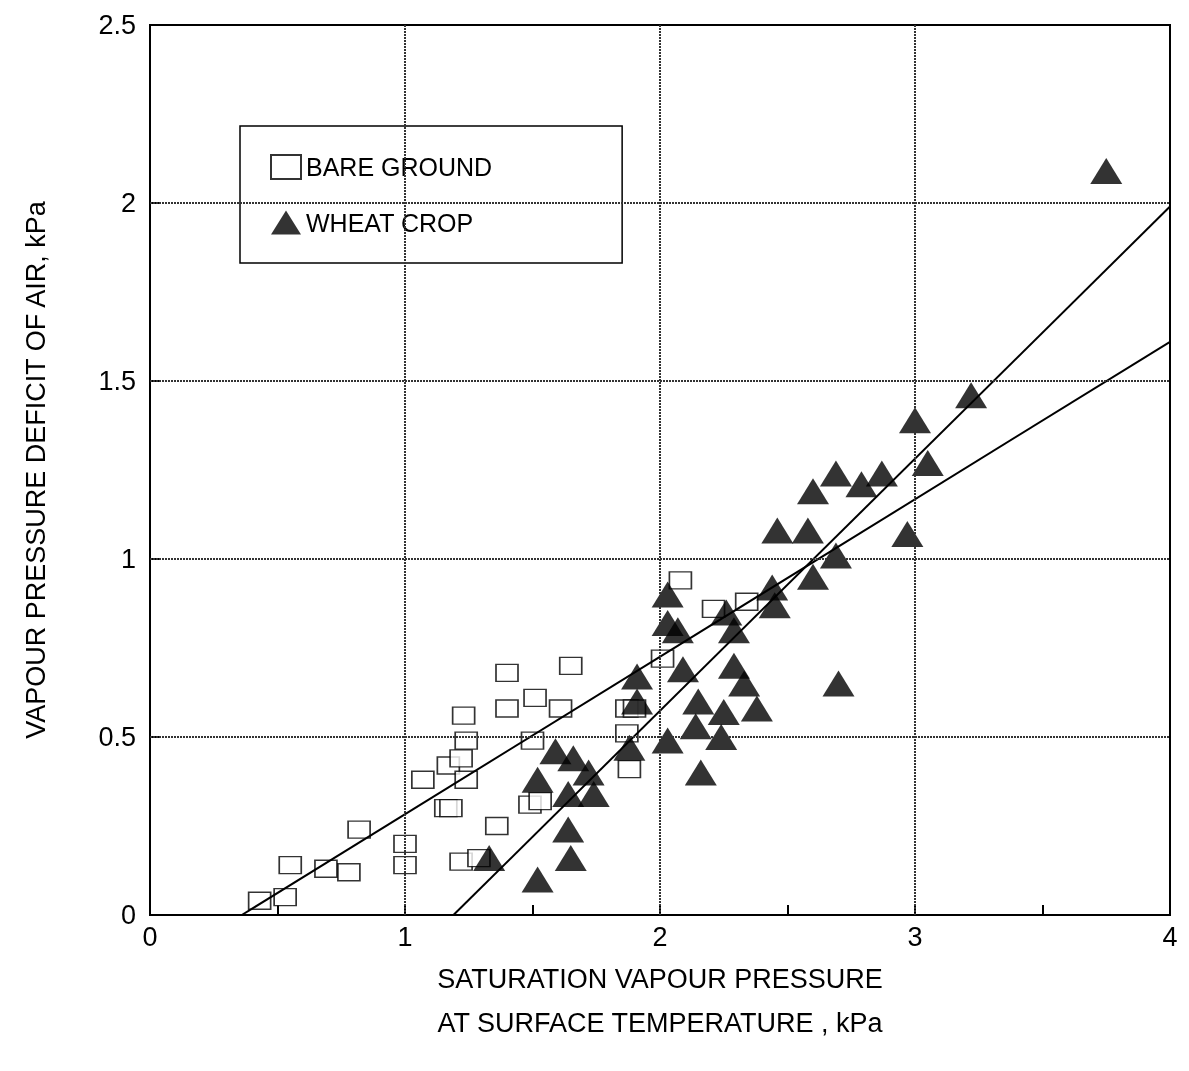 This screenshot has height=1071, width=1189. Describe the element at coordinates (36, 469) in the screenshot. I see `y-axis-title: VAPOUR PRESSURE DEFICIT OF AIR, kPa` at that location.